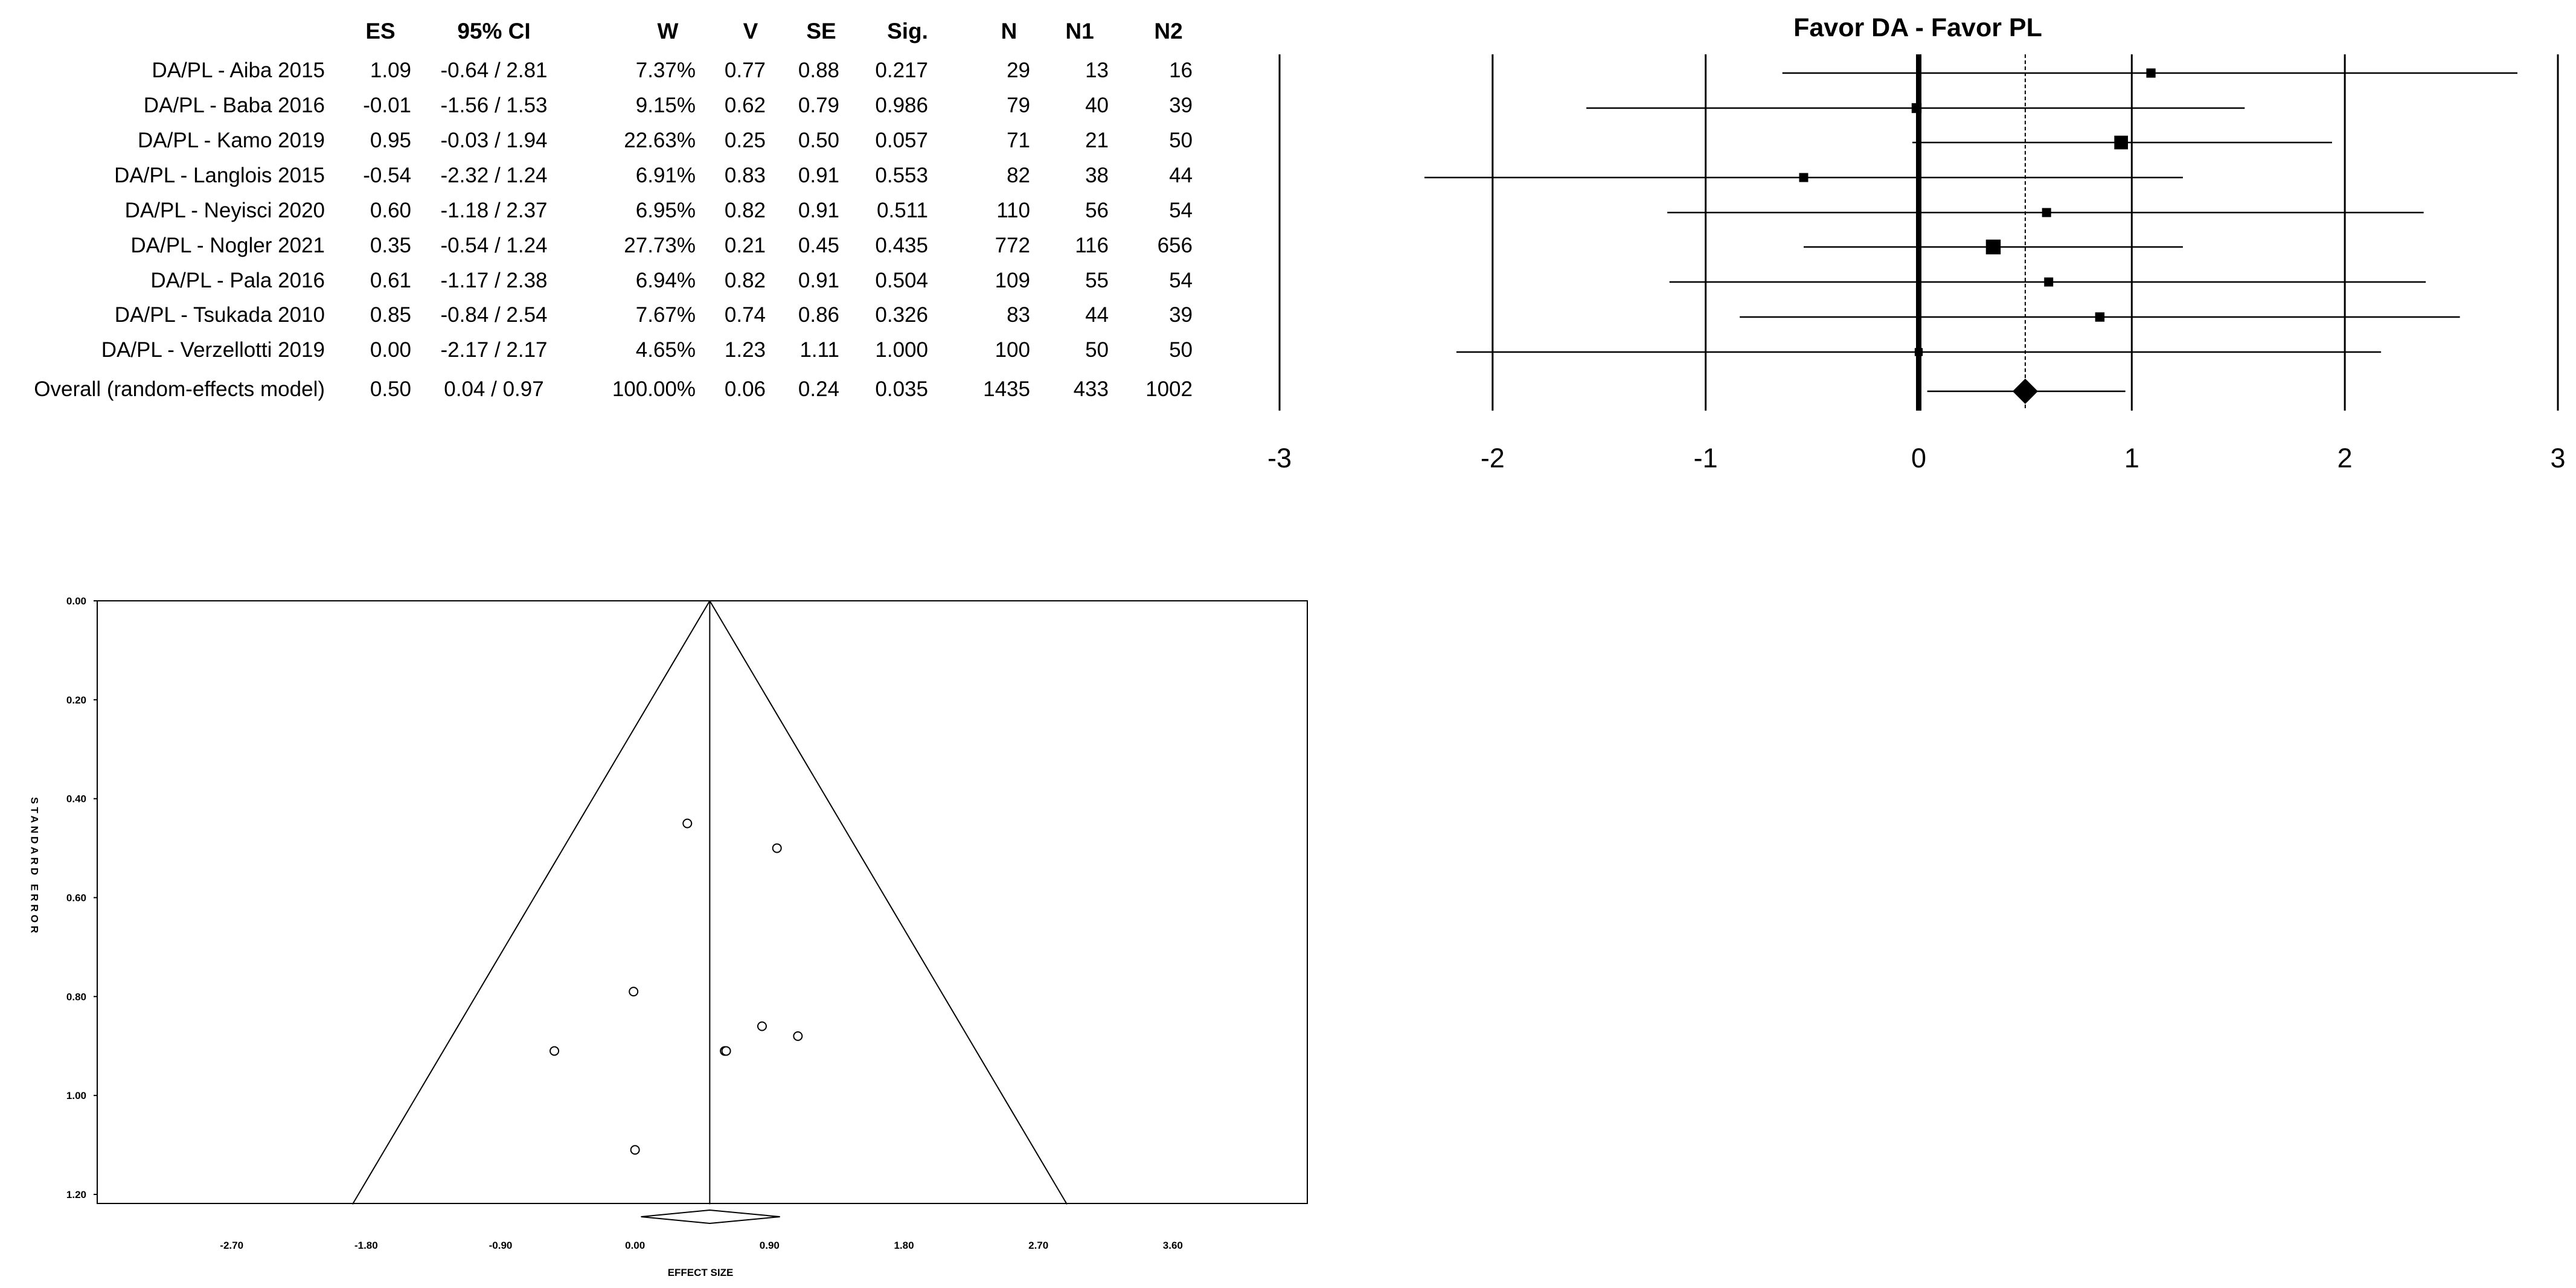 The image size is (2576, 1288). Describe the element at coordinates (666, 350) in the screenshot. I see `cell-weight: 4.65%` at that location.